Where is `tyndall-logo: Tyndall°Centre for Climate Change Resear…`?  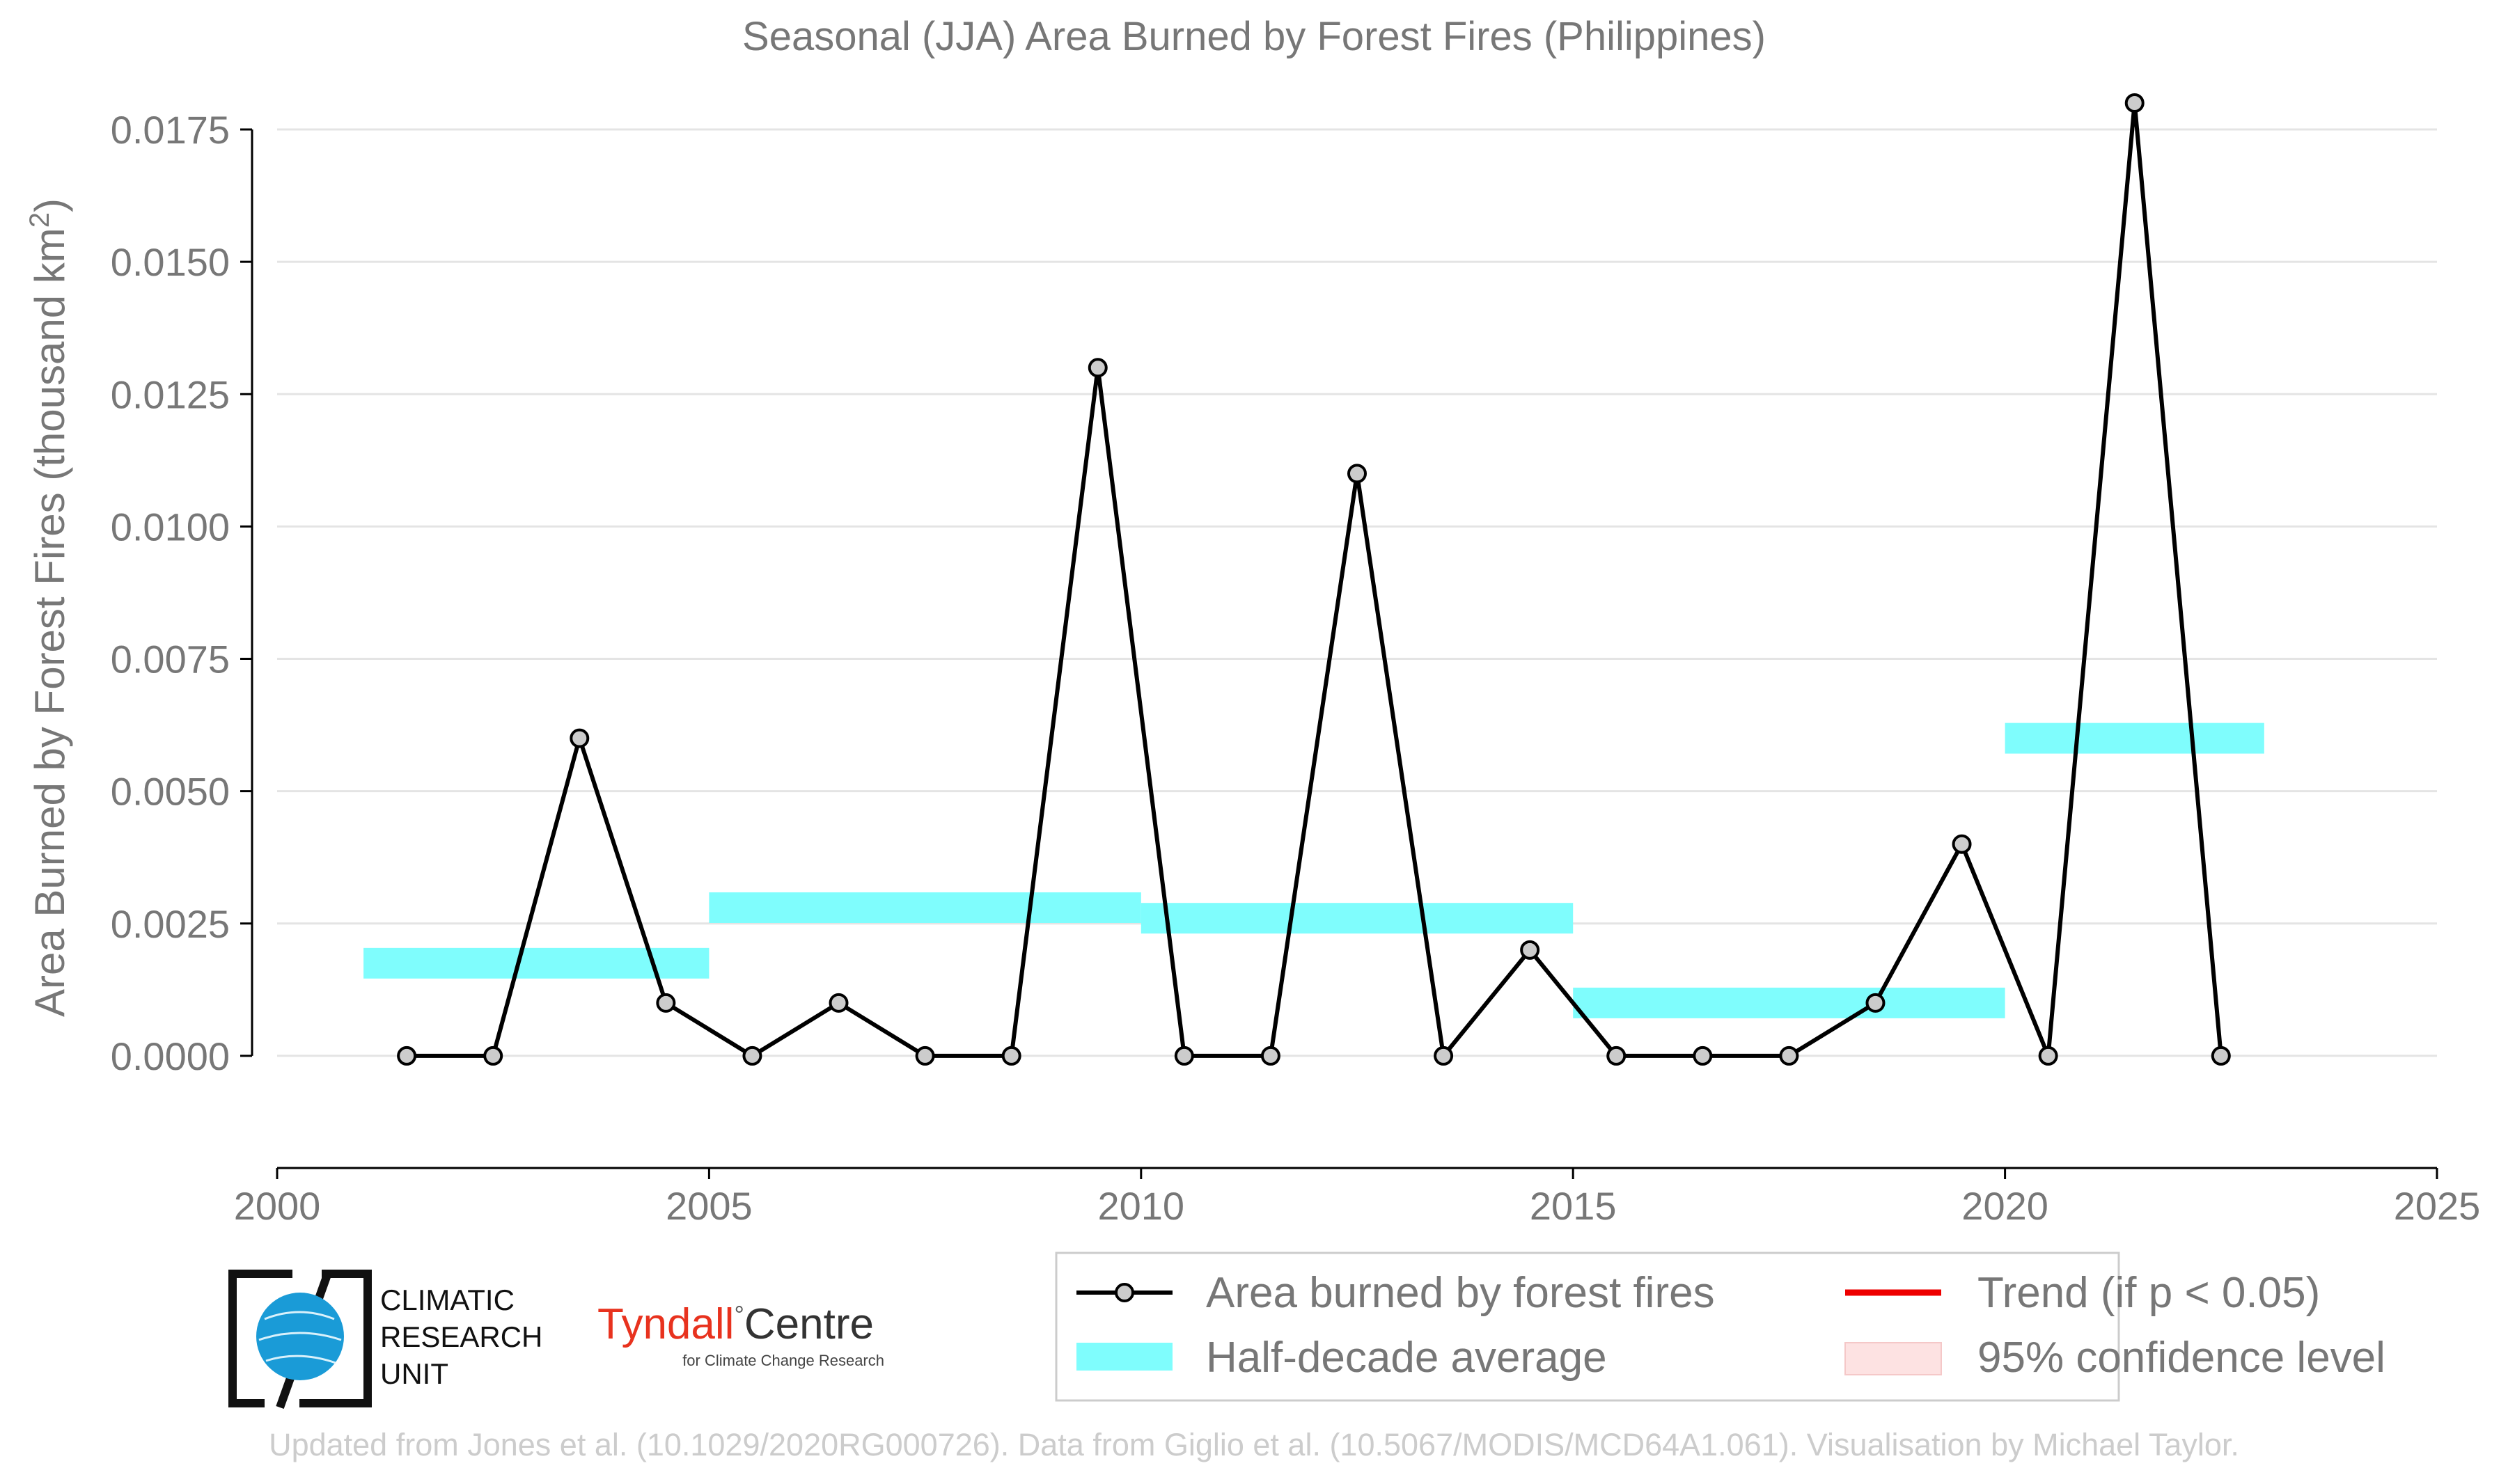 tyndall-logo: Tyndall°Centre for Climate Change Resear… is located at coordinates (740, 1334).